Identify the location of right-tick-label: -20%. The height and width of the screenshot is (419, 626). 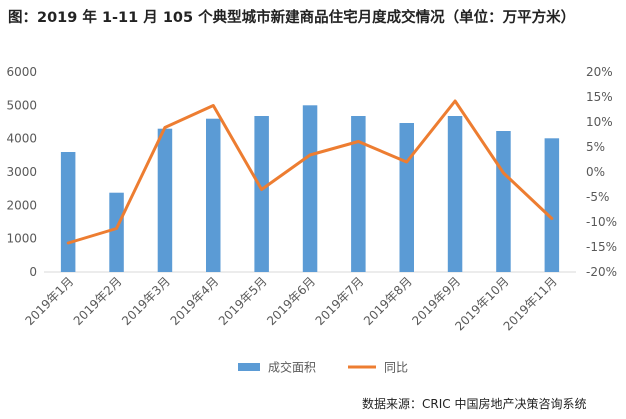
(601, 272).